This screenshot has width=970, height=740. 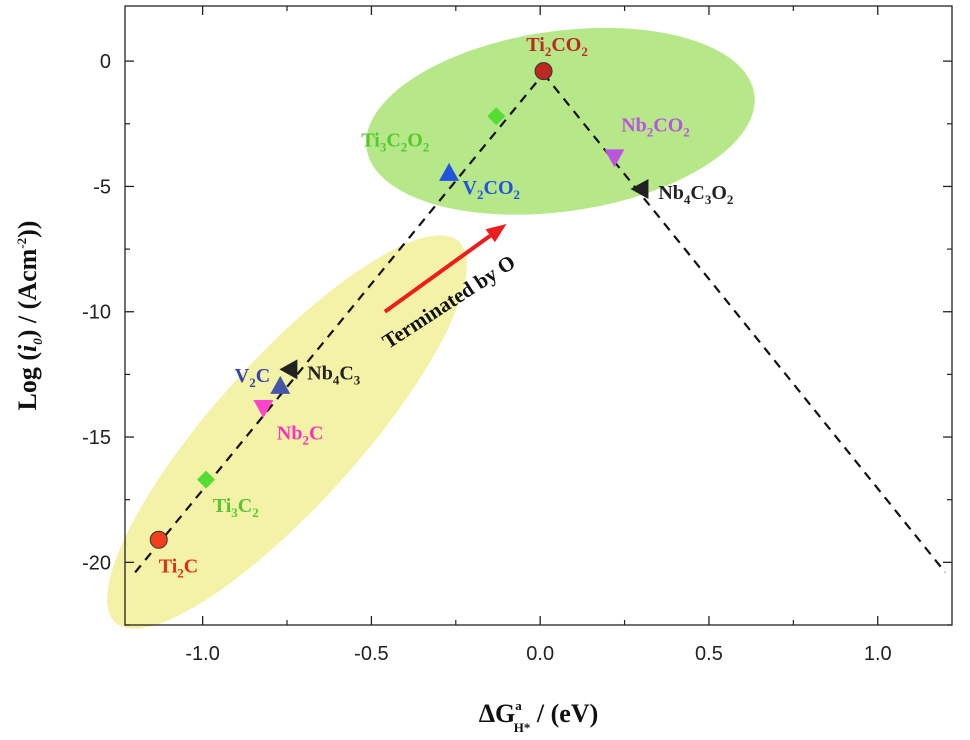 I want to click on y-tick-label: -15, so click(x=96, y=438).